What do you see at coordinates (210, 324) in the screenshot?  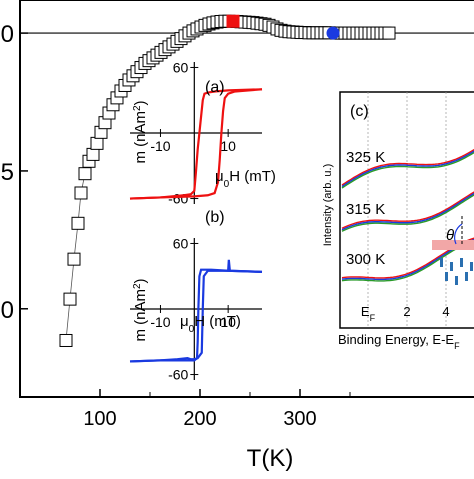 I see `inset-b-x-axis-label: μ0H (mT)` at bounding box center [210, 324].